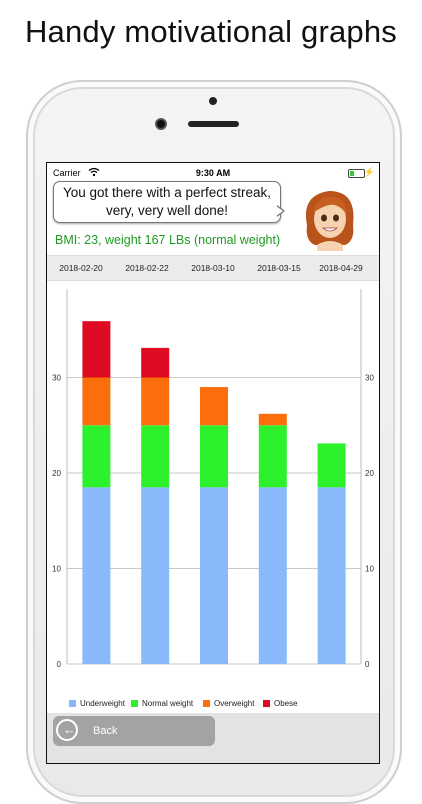  What do you see at coordinates (161, 124) in the screenshot?
I see `front-camera` at bounding box center [161, 124].